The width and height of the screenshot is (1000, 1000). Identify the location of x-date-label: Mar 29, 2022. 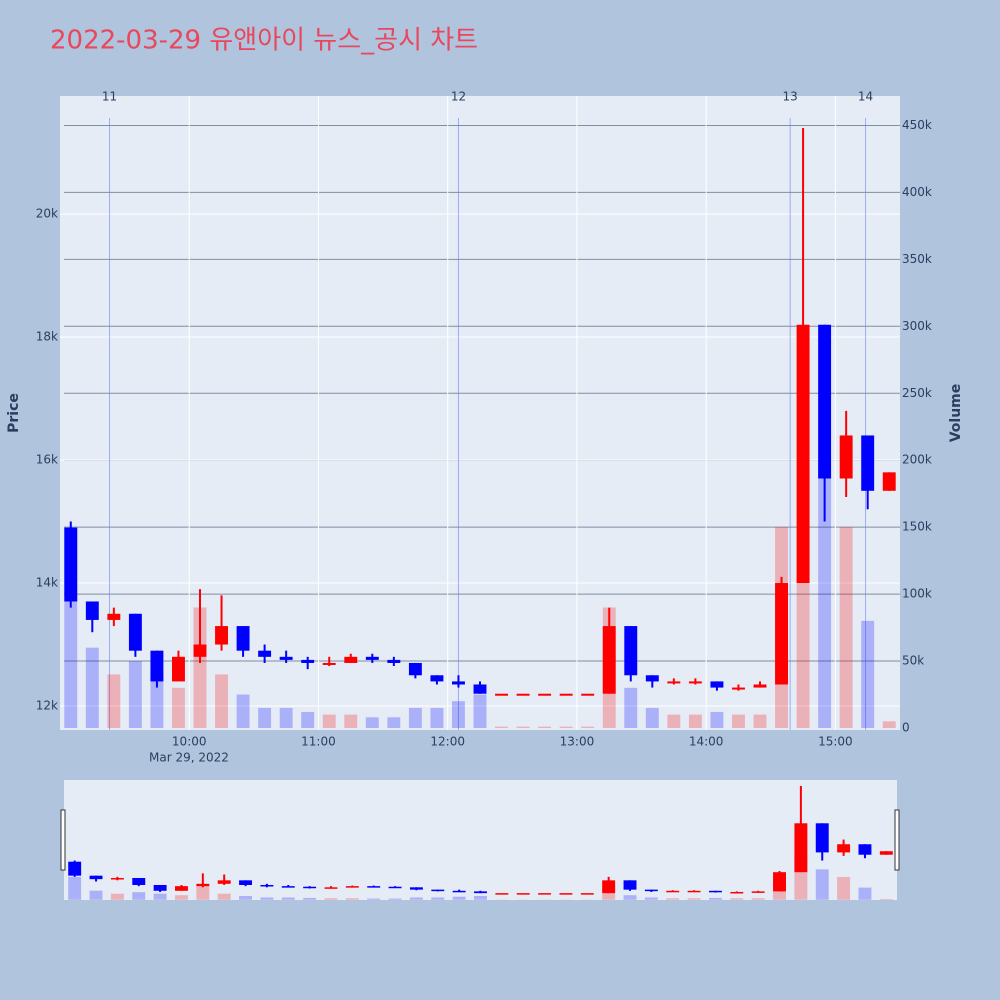
(189, 758).